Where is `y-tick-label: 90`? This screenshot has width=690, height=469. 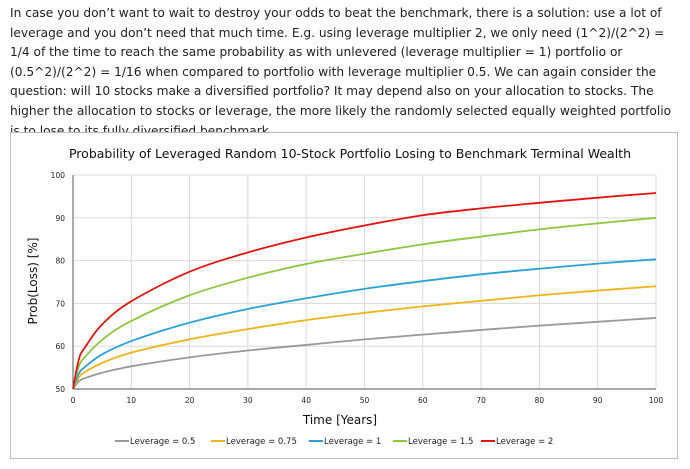 y-tick-label: 90 is located at coordinates (60, 218).